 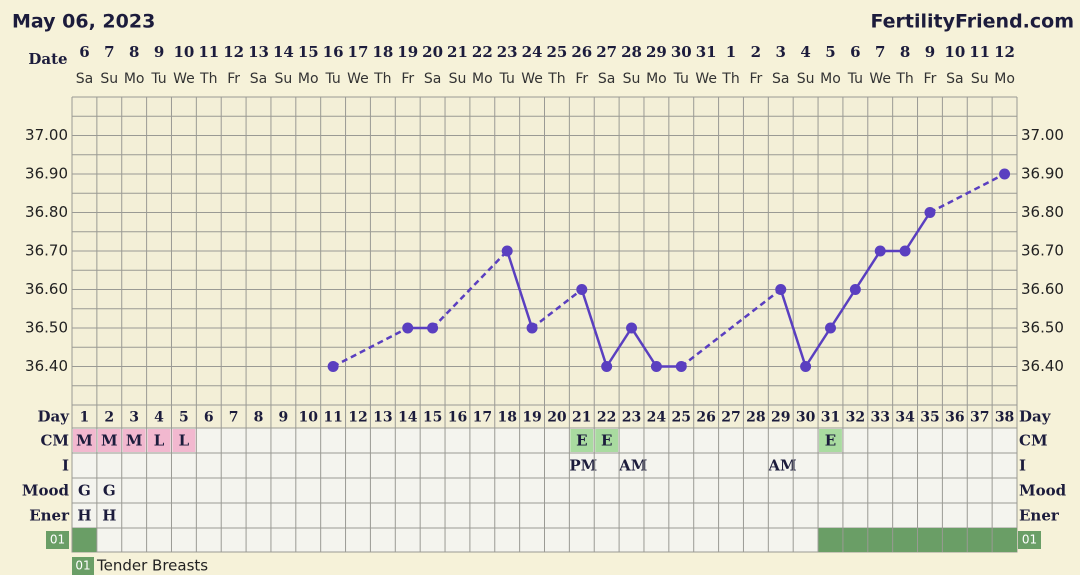 I want to click on date-number: 28, so click(x=631, y=52).